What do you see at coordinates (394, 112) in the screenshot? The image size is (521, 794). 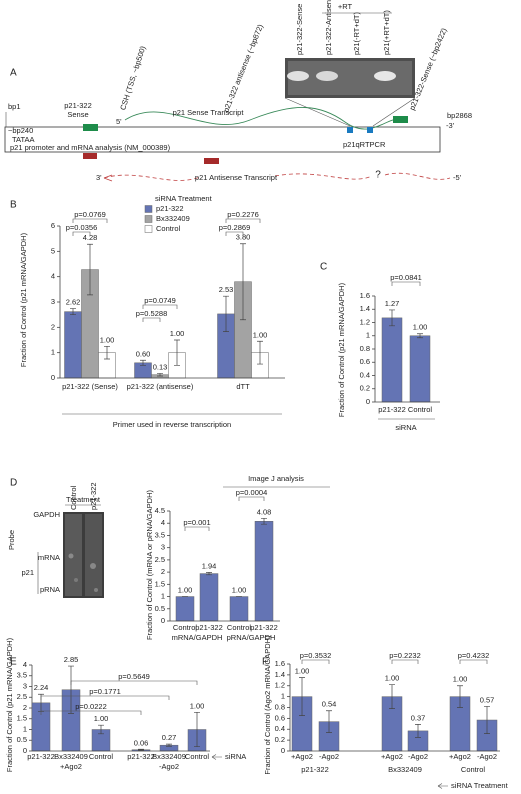 I see `connector` at bounding box center [394, 112].